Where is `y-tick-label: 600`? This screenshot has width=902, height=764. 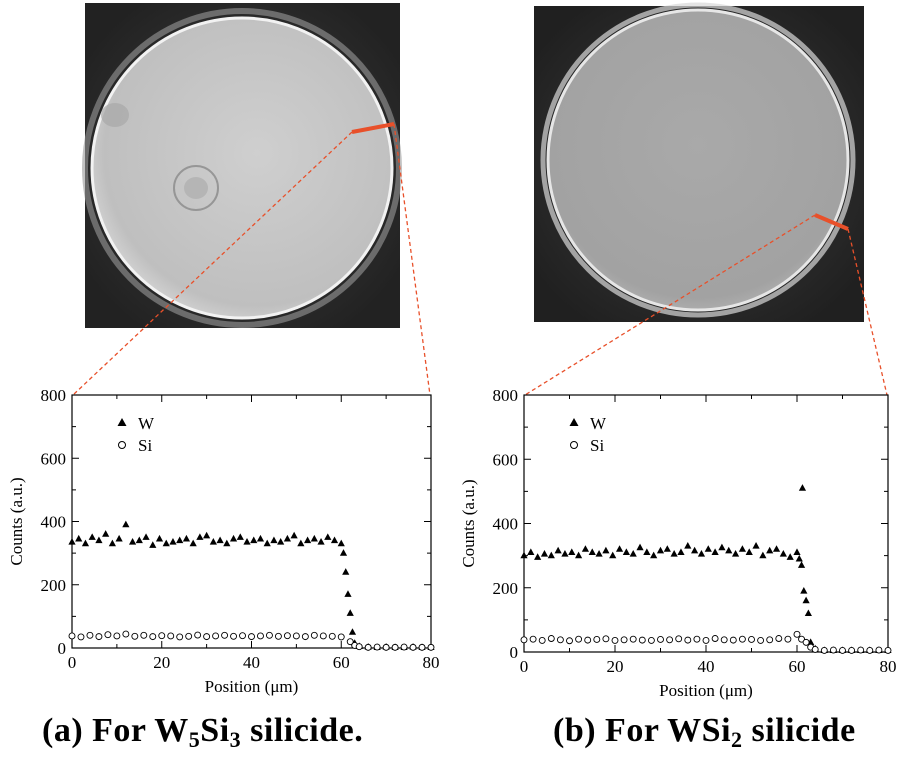
y-tick-label: 600 is located at coordinates (506, 459).